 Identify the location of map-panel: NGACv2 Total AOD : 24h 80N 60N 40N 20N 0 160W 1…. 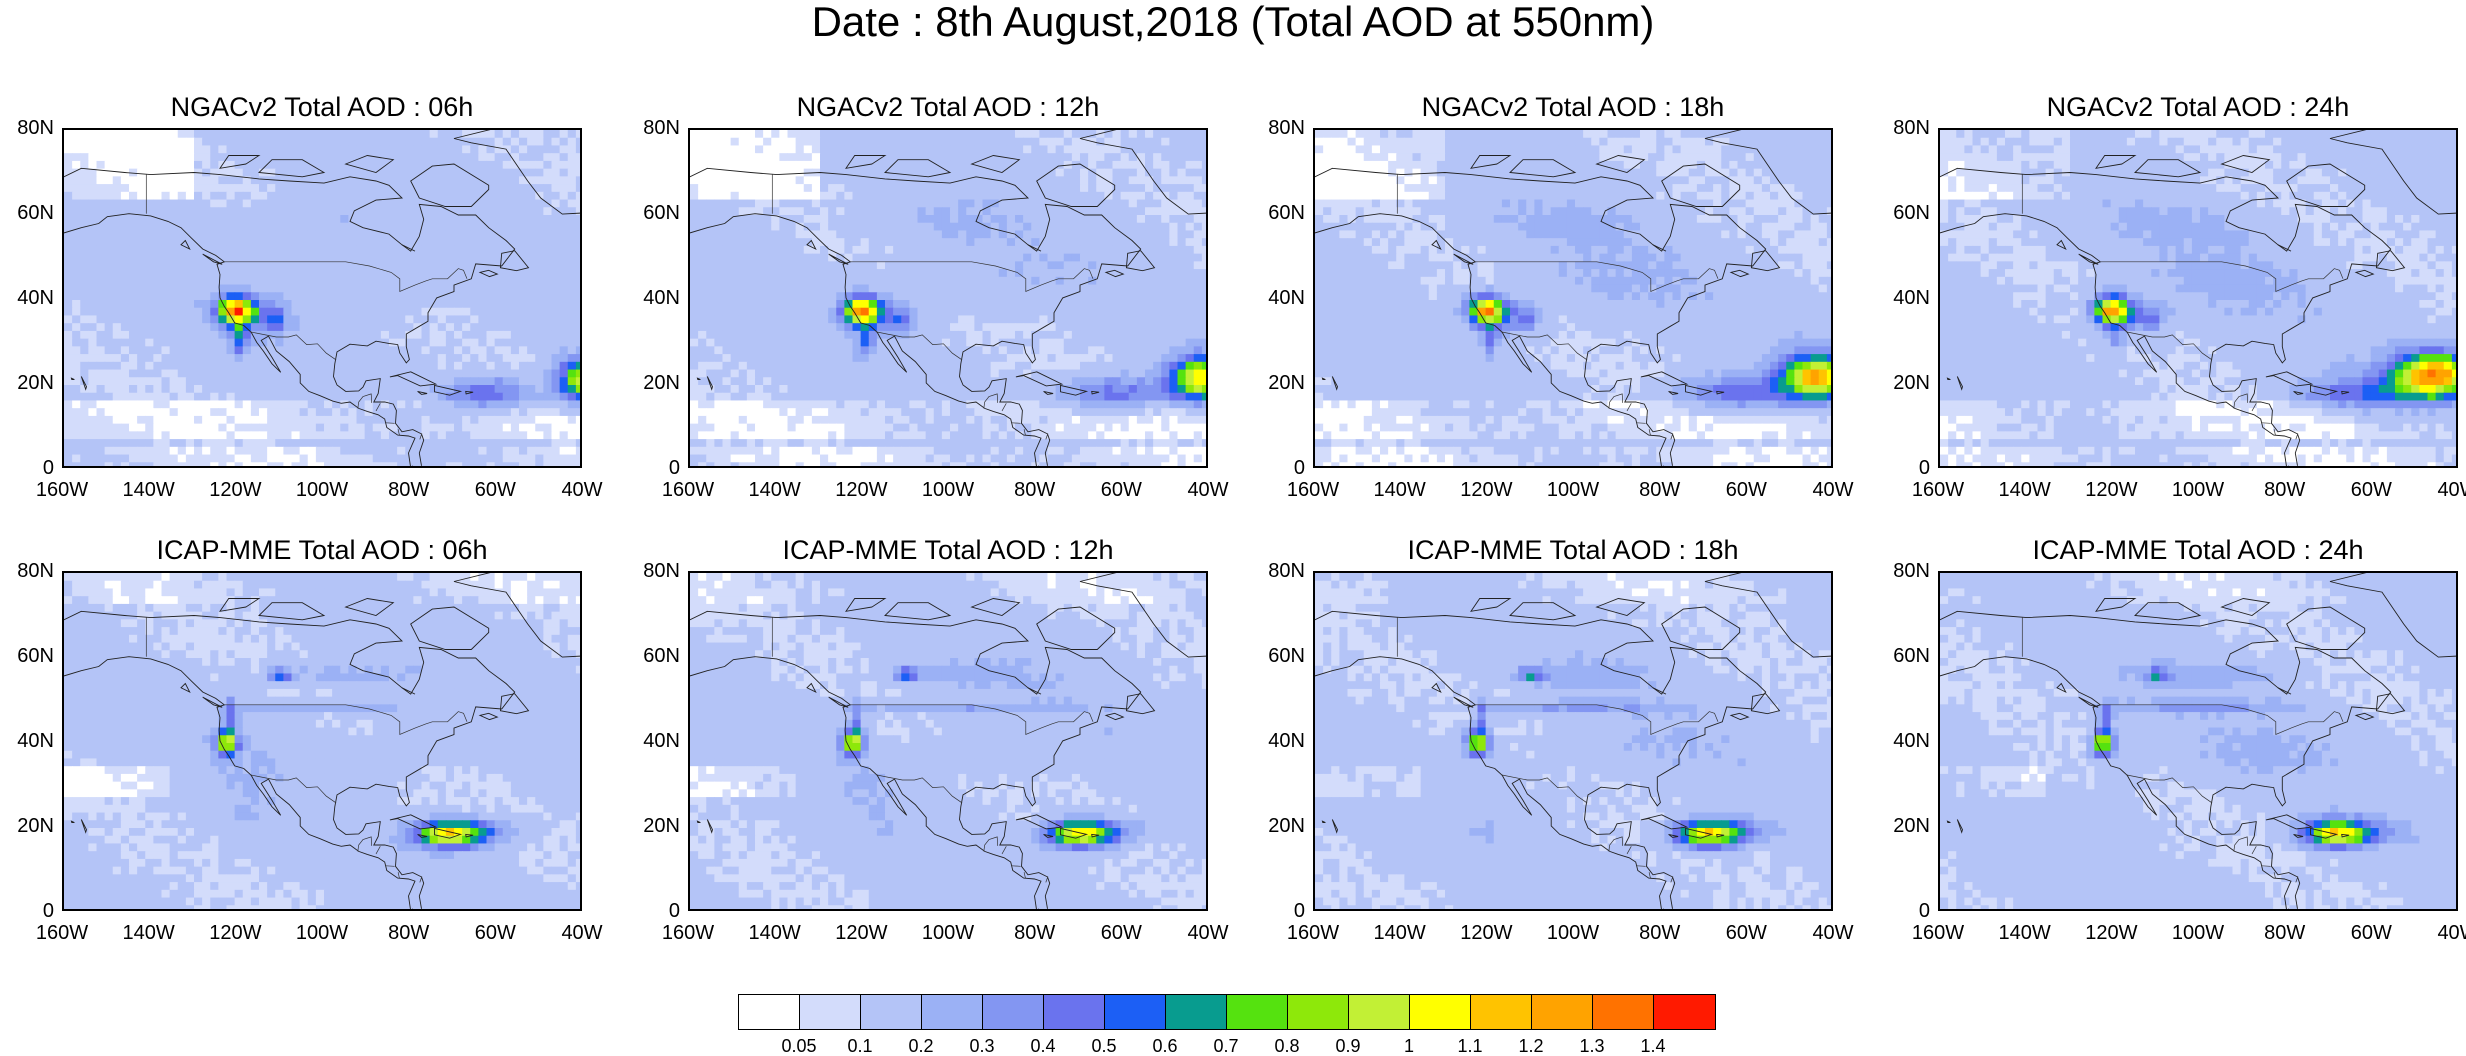
(2179, 296).